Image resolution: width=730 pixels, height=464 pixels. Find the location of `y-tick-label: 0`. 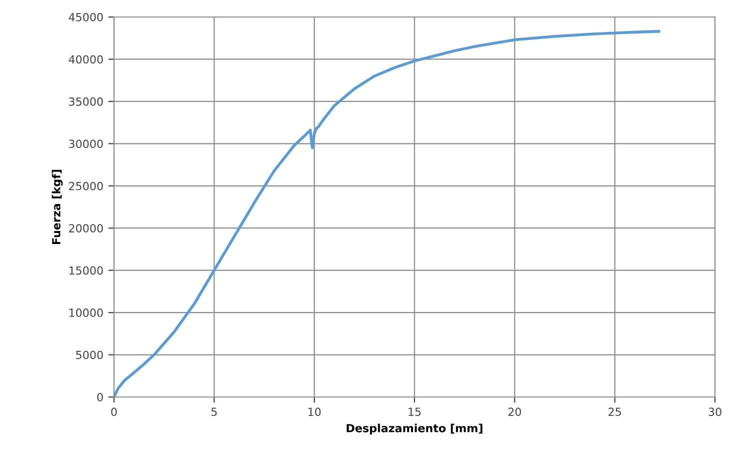

y-tick-label: 0 is located at coordinates (100, 397).